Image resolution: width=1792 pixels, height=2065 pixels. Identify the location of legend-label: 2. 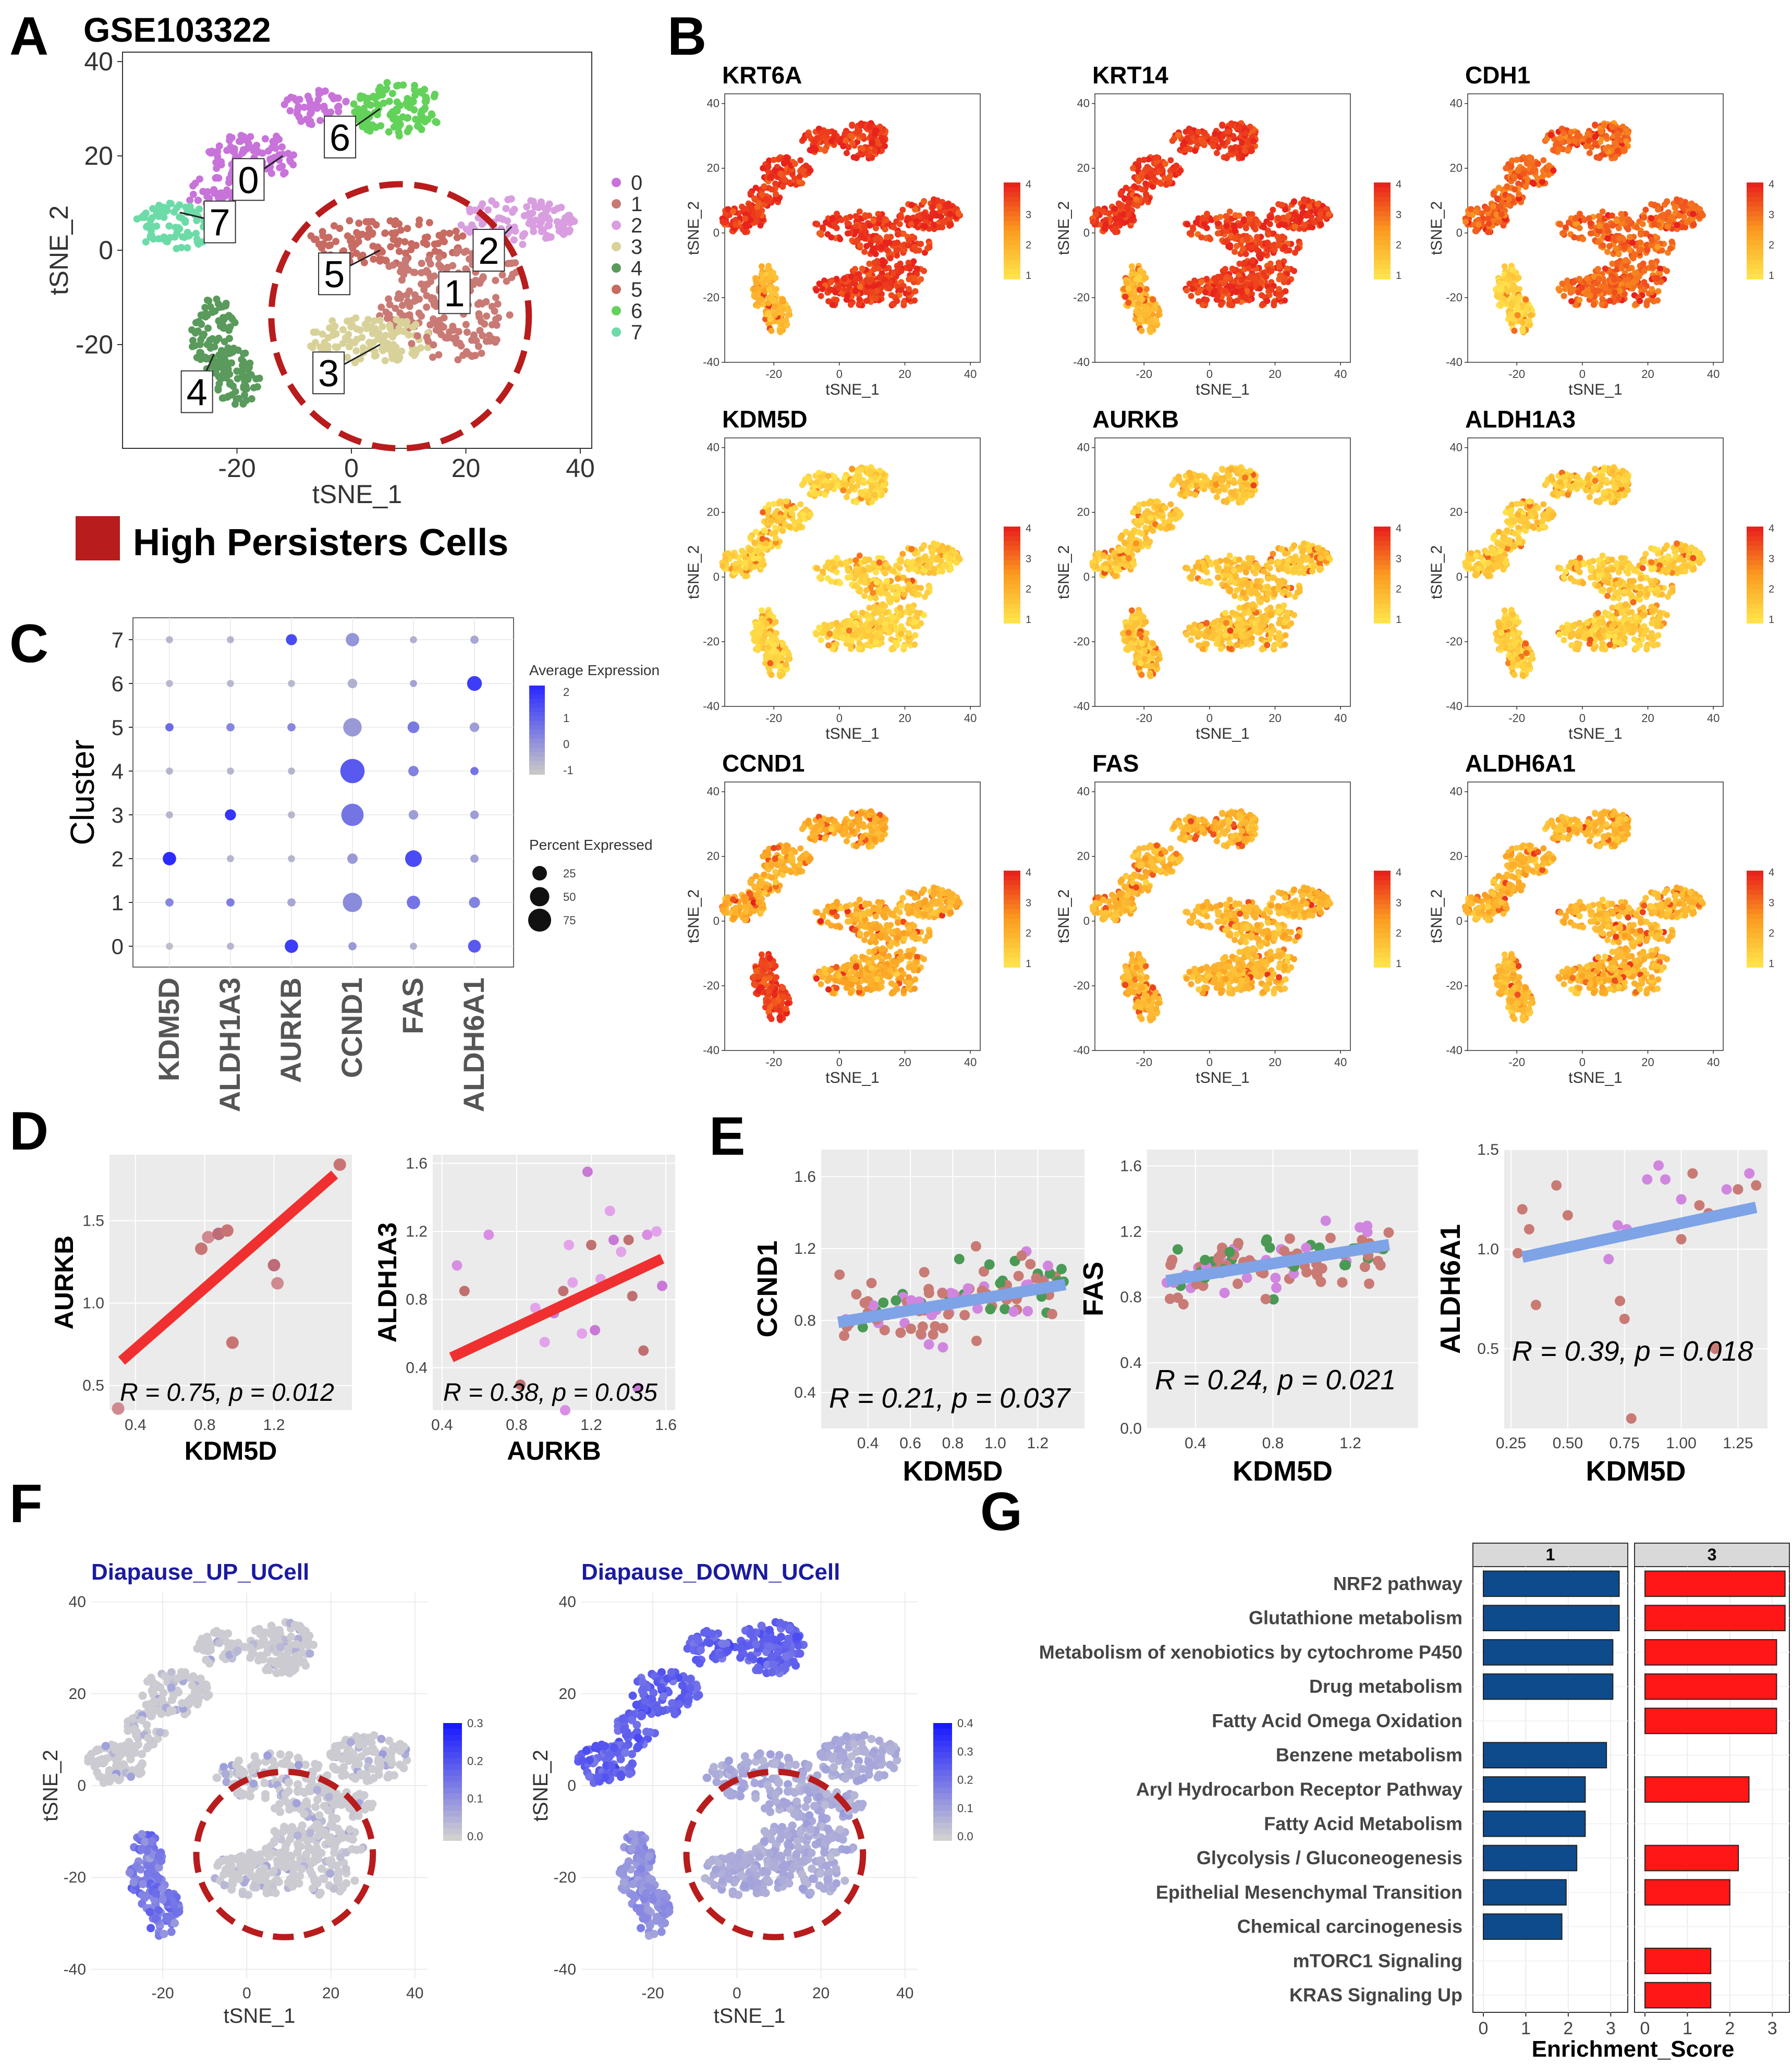
(636, 225).